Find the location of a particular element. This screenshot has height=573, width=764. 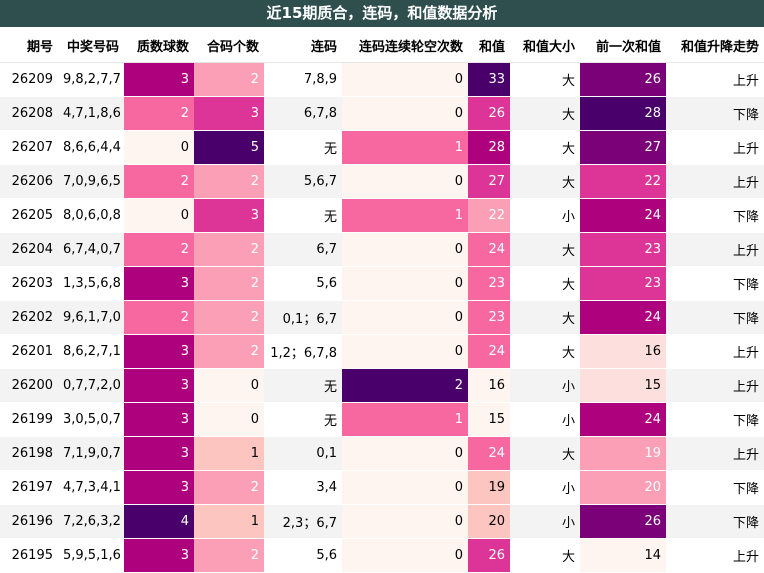

table-cell: 15 is located at coordinates (623, 386).